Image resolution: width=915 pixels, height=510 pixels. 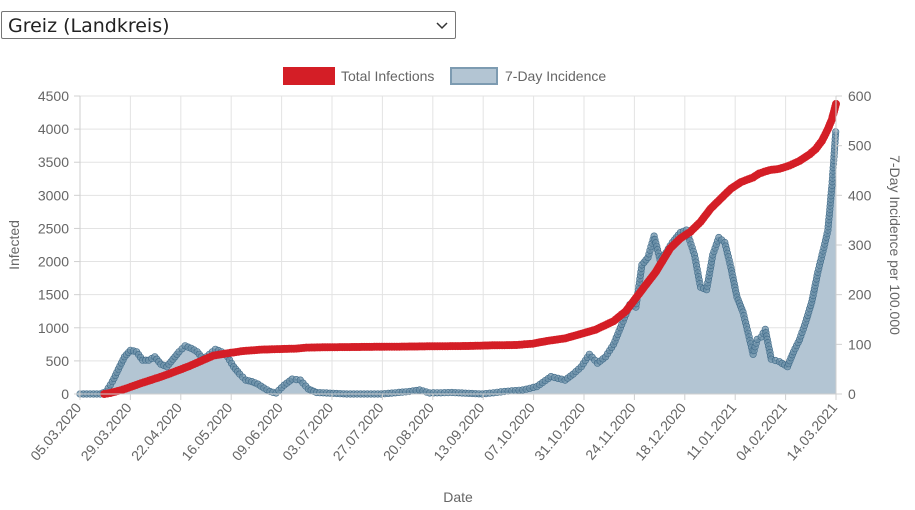 I want to click on x-tick-label: 29.03.2020, so click(x=105, y=431).